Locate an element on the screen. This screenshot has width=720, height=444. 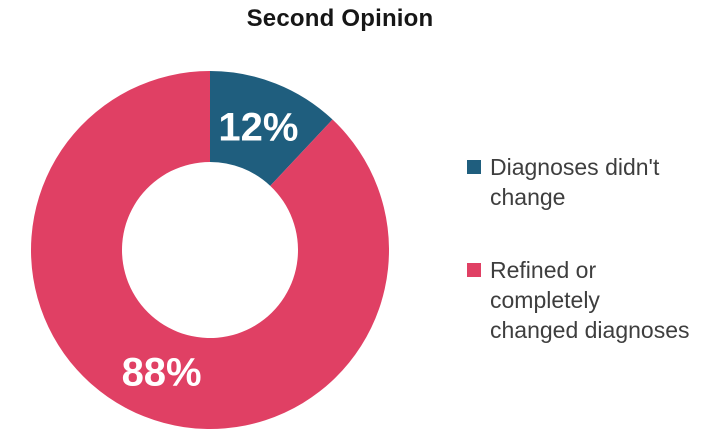
legend-item-refined-or-changed: Refined or completely changed diagnoses is located at coordinates (591, 300).